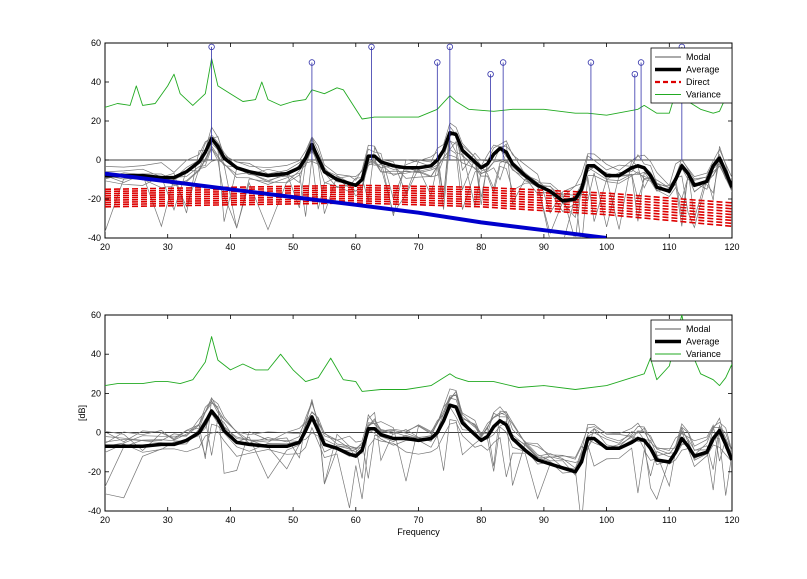 This screenshot has width=807, height=579. What do you see at coordinates (691, 75) in the screenshot?
I see `legend: Modal Average Direct Variance` at bounding box center [691, 75].